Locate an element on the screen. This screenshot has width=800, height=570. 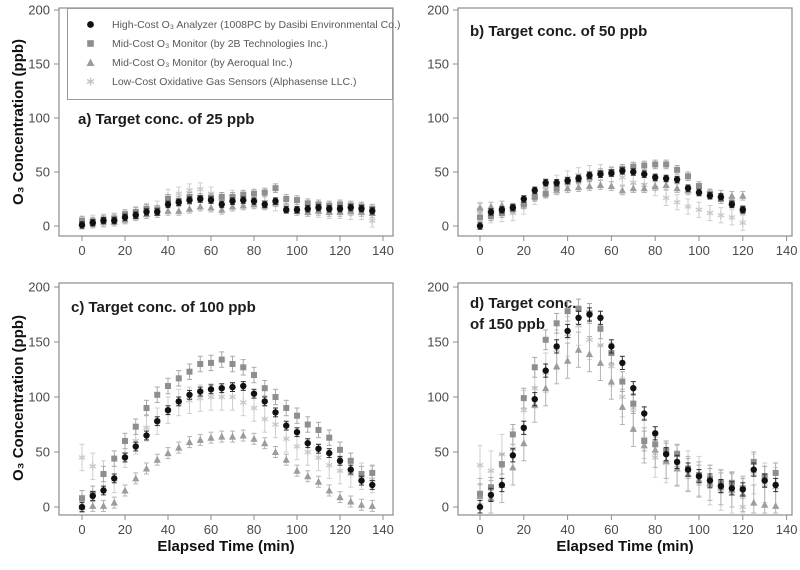
filled-triangle-marker-icon is located at coordinates (90, 62).